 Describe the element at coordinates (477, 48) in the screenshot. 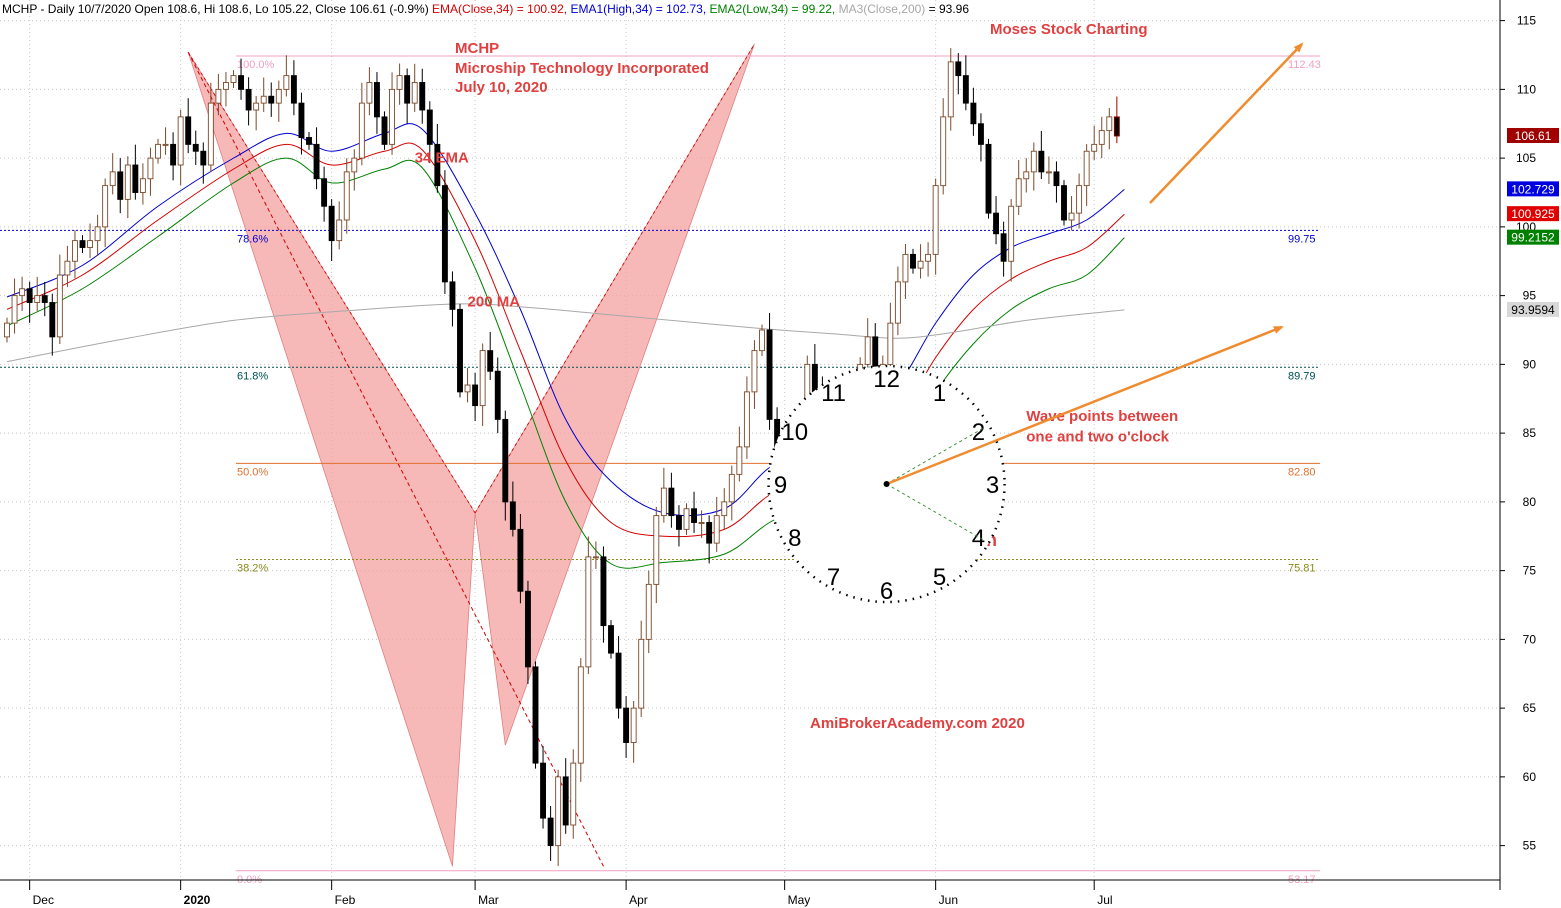

I see `chart-title: MCHP` at that location.